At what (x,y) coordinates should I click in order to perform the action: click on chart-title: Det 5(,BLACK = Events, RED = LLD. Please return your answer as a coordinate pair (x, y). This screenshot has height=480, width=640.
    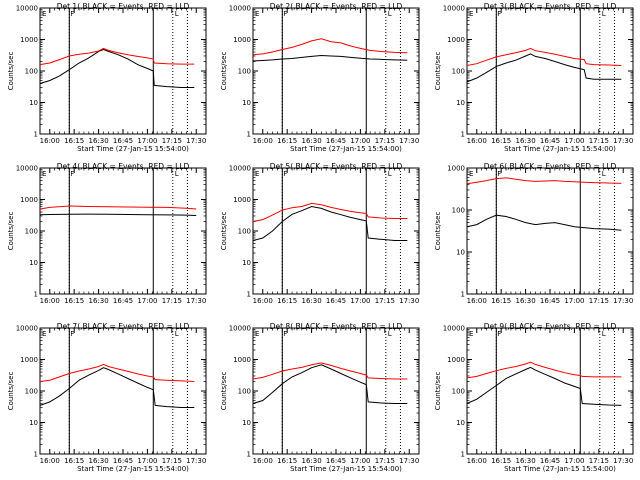
    Looking at the image, I should click on (336, 166).